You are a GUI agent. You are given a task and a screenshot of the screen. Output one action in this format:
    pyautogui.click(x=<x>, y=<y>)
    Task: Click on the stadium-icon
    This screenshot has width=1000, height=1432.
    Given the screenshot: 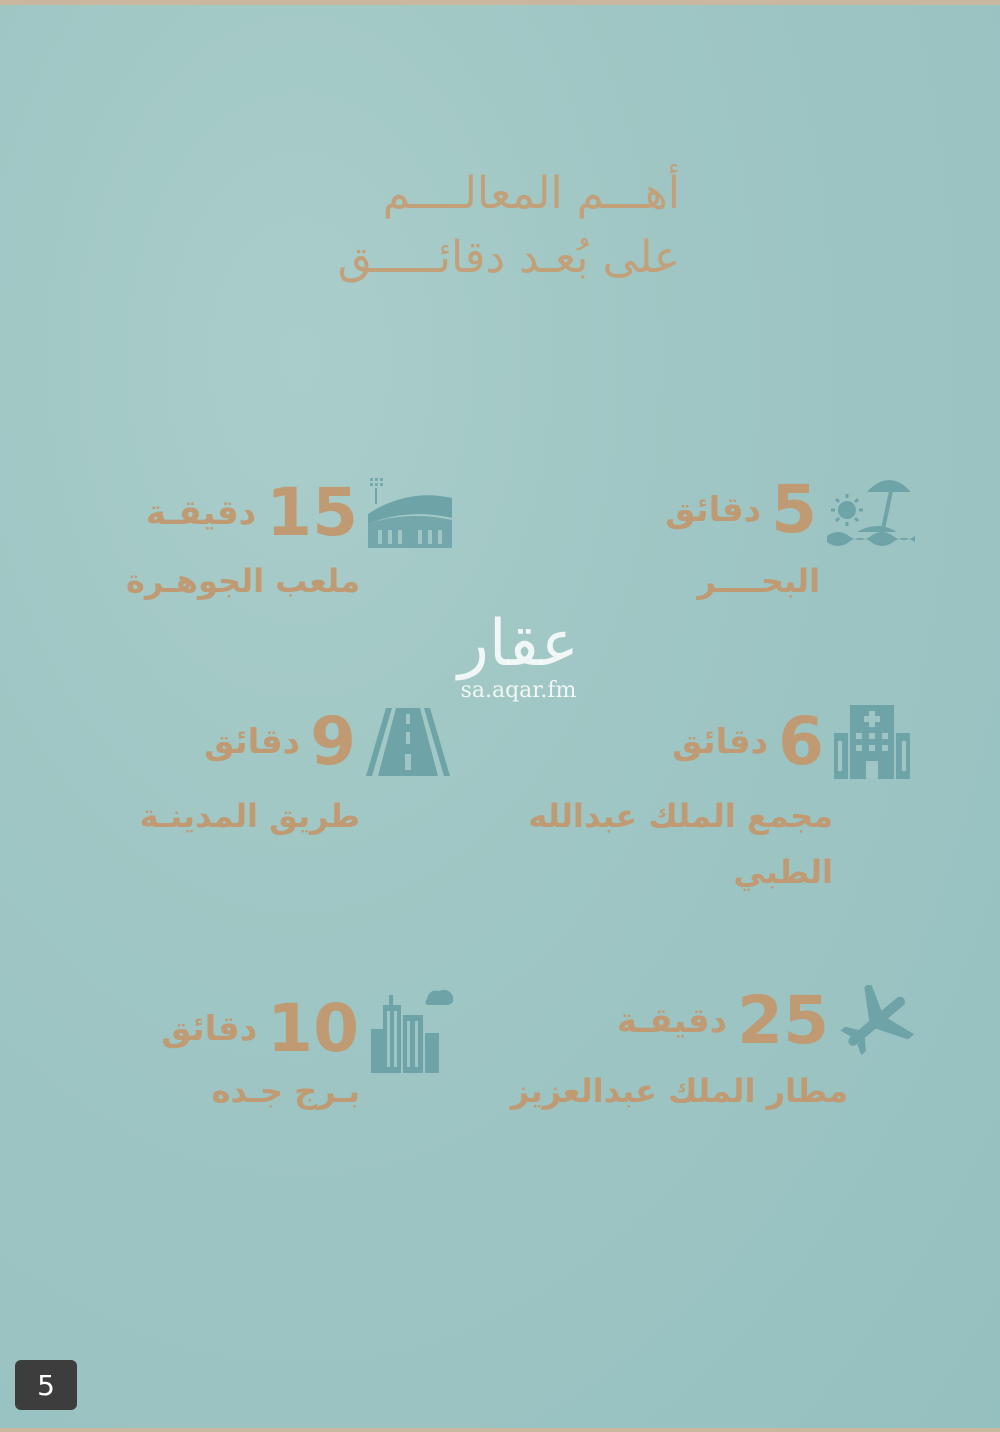 What is the action you would take?
    pyautogui.click(x=410, y=513)
    